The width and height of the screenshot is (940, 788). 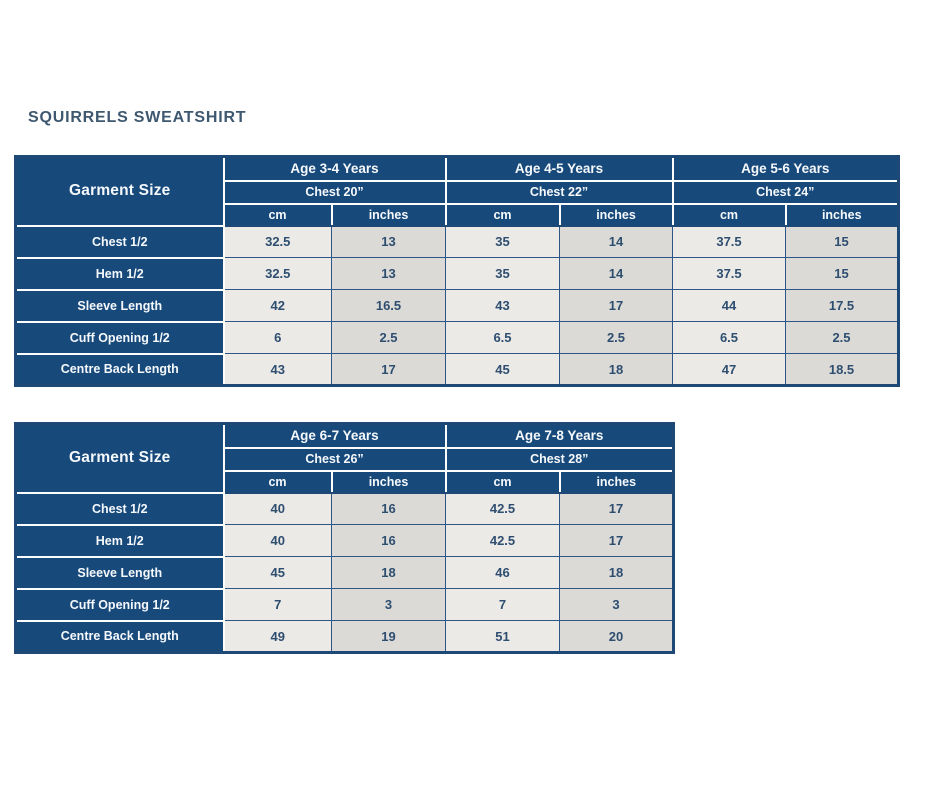 What do you see at coordinates (616, 636) in the screenshot?
I see `measurement-value-cell: 20` at bounding box center [616, 636].